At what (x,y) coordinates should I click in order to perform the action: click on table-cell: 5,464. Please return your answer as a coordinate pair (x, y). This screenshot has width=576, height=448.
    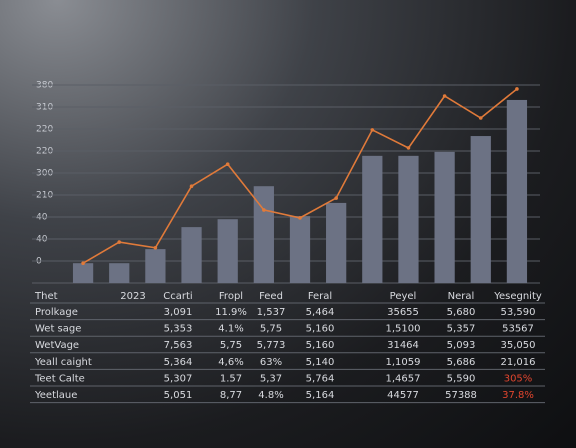
    Looking at the image, I should click on (320, 312).